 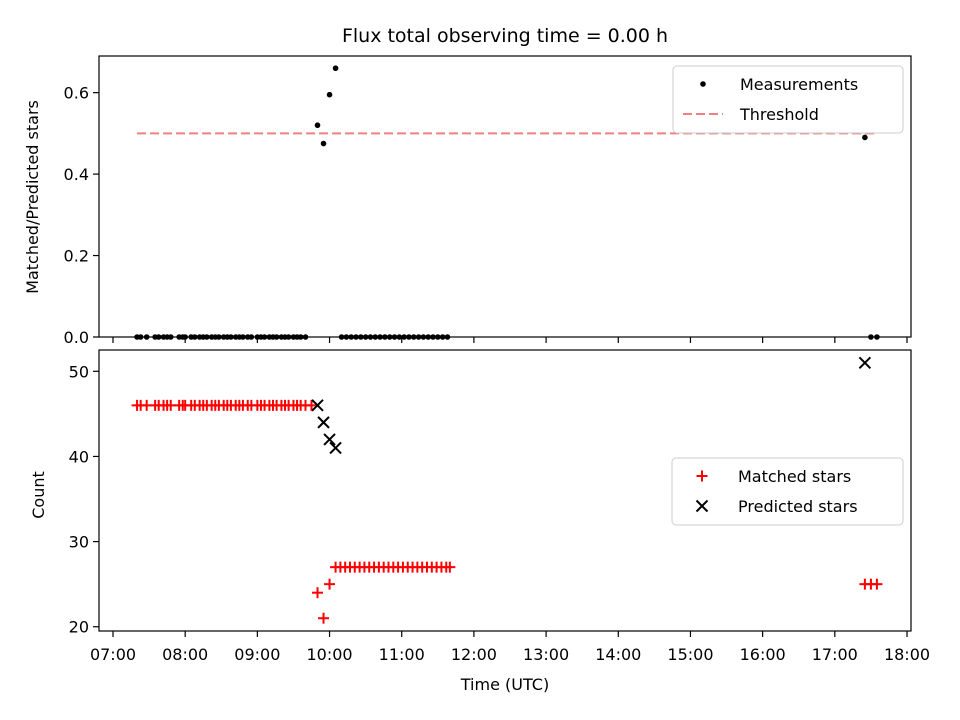 I want to click on bottom-y-axis-label: Count, so click(x=38, y=495).